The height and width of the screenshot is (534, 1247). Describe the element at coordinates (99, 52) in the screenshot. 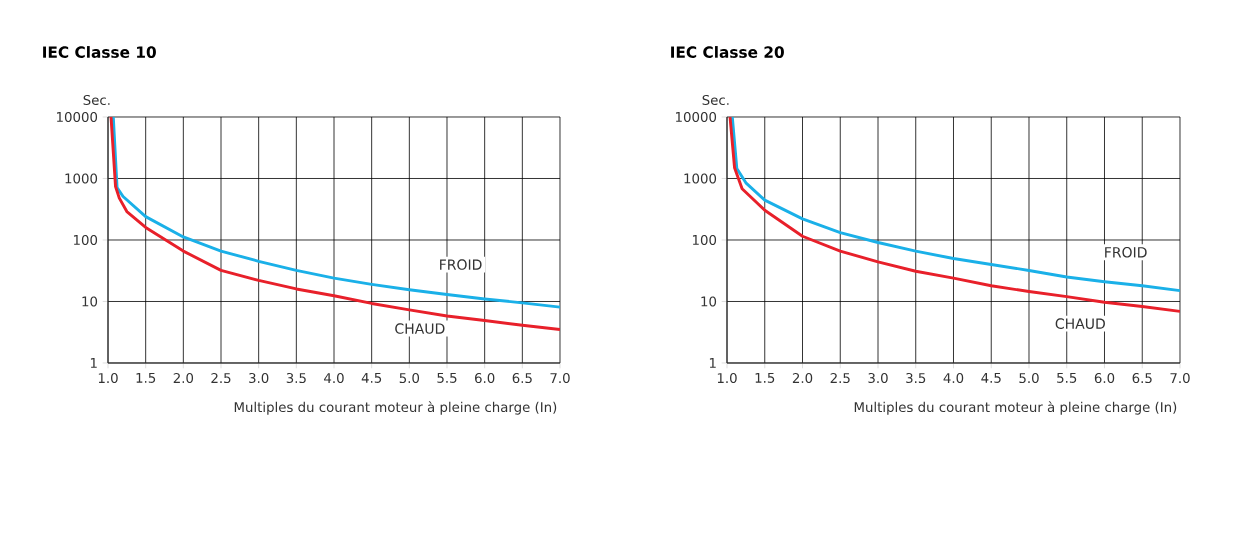

I see `chart-title: IEC Classe 10` at that location.